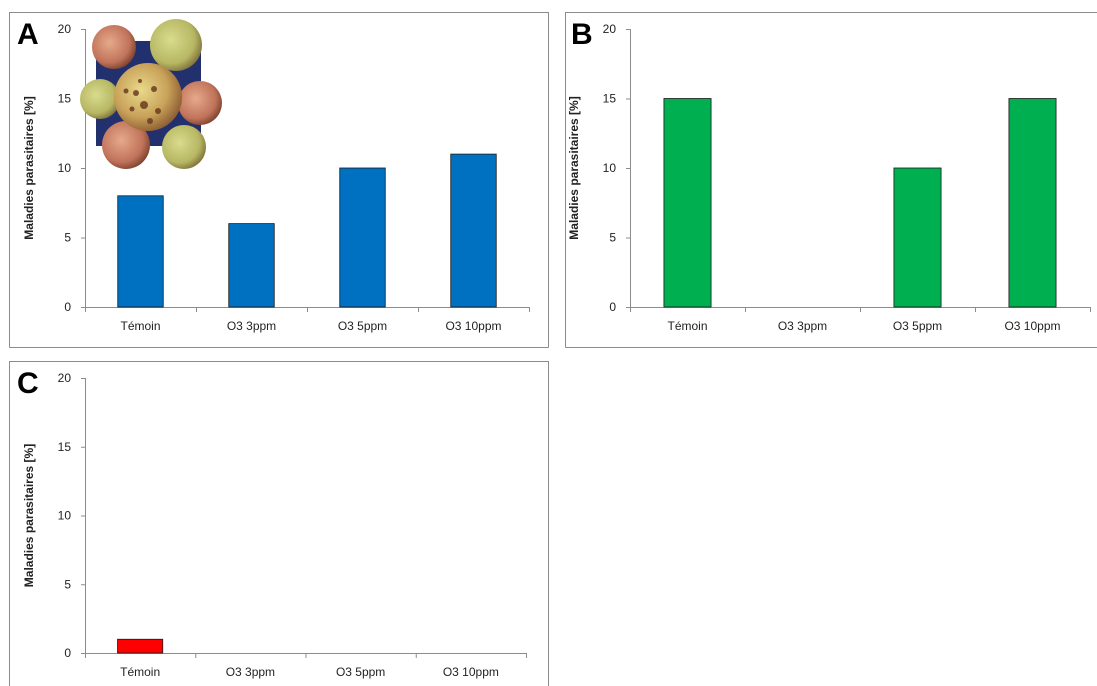  I want to click on chart-b-y-tick-label: 15, so click(610, 99).